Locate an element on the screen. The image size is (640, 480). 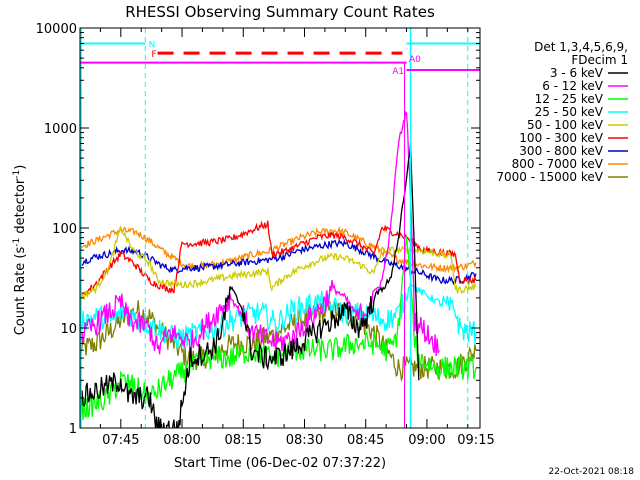
y-axis-label-sup2: -1 is located at coordinates (17, 174).